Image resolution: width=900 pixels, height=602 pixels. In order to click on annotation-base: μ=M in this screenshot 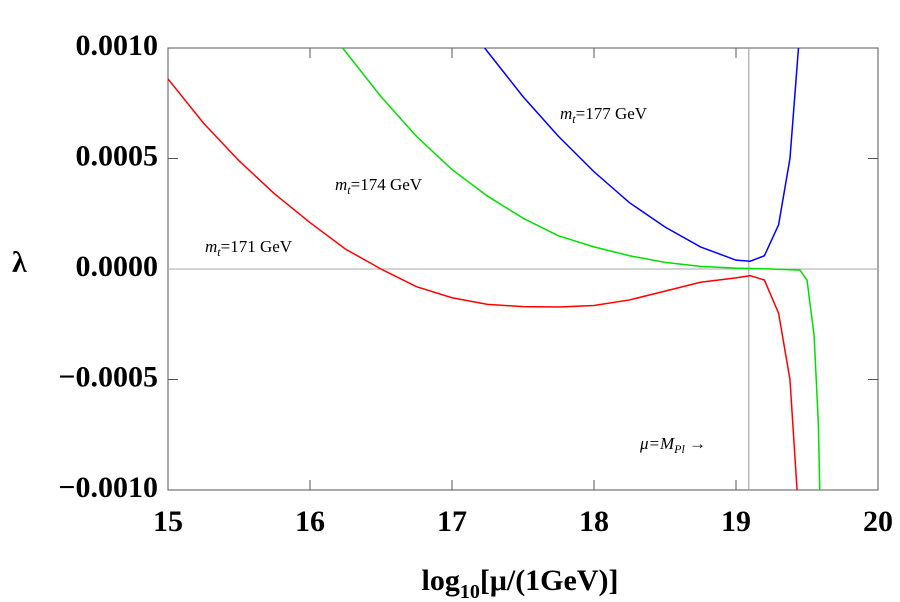, I will do `click(657, 443)`.